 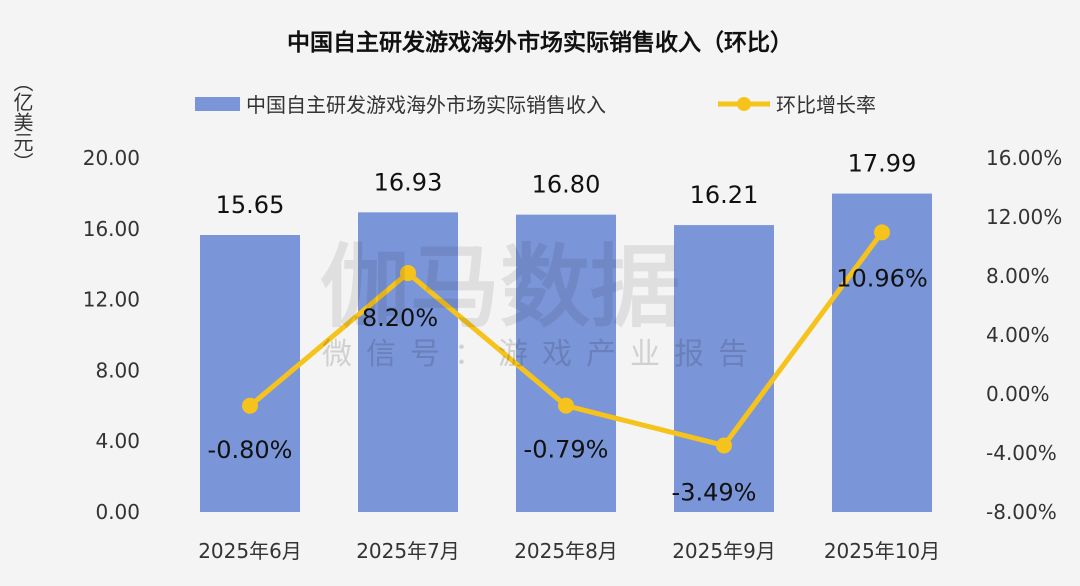 What do you see at coordinates (408, 551) in the screenshot?
I see `x-tick-label: 2025年7月` at bounding box center [408, 551].